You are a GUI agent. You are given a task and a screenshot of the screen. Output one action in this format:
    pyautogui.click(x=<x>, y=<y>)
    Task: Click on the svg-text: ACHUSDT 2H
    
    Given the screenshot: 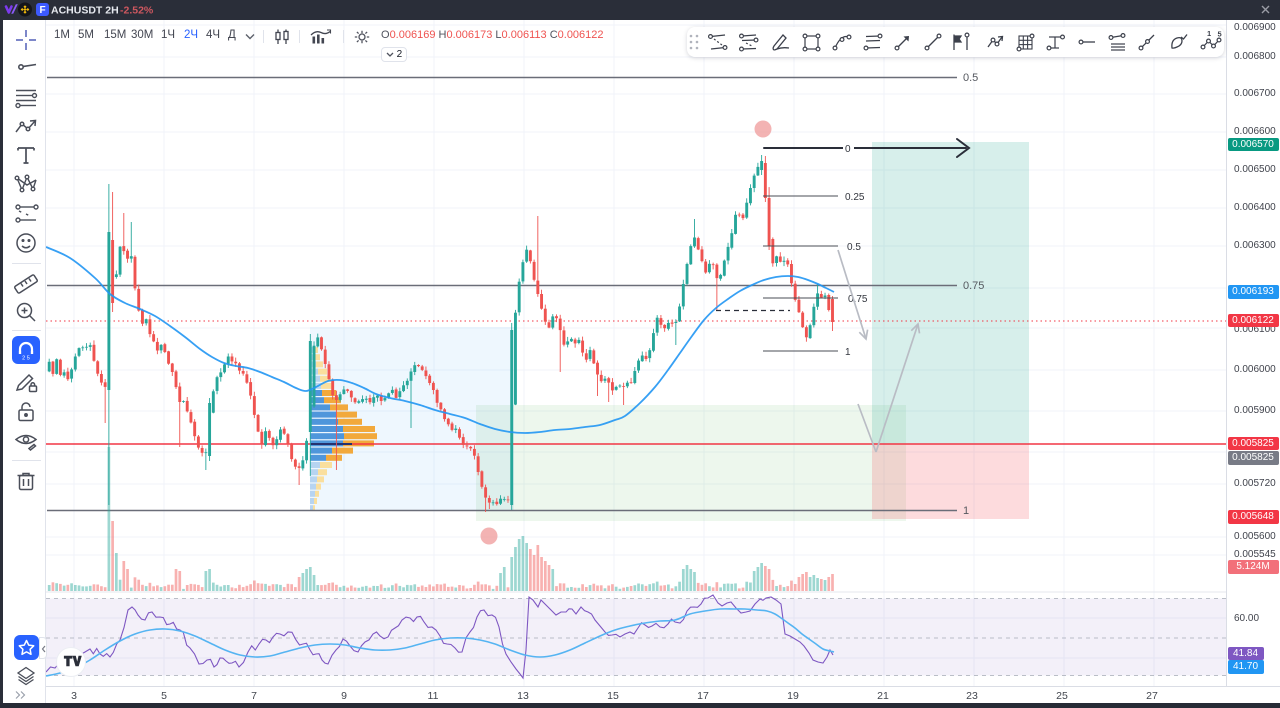 What is the action you would take?
    pyautogui.click(x=85, y=11)
    